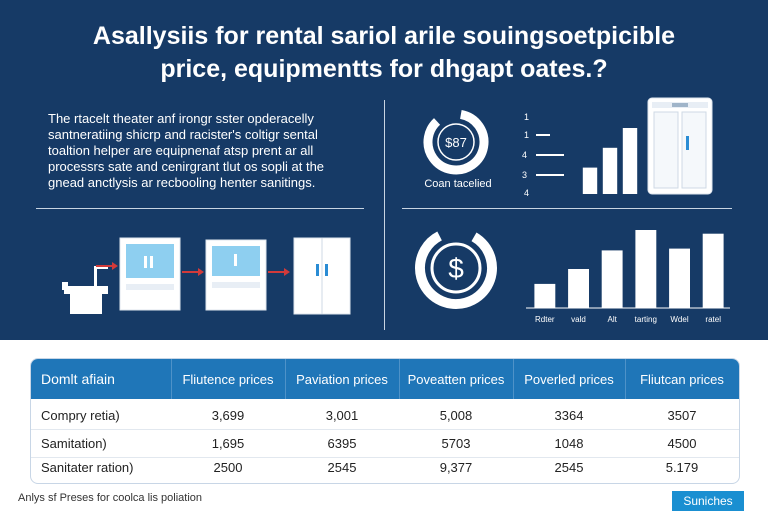  I want to click on table-cell: 3507, so click(682, 415).